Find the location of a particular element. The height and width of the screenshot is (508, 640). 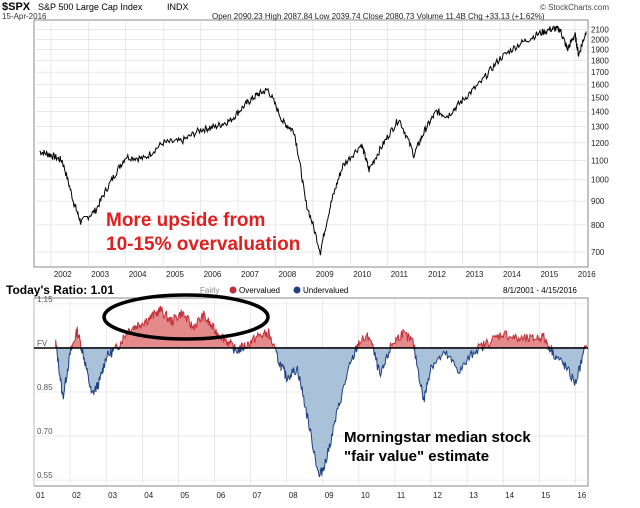

ratio-x-tick-label: 06 is located at coordinates (220, 495).